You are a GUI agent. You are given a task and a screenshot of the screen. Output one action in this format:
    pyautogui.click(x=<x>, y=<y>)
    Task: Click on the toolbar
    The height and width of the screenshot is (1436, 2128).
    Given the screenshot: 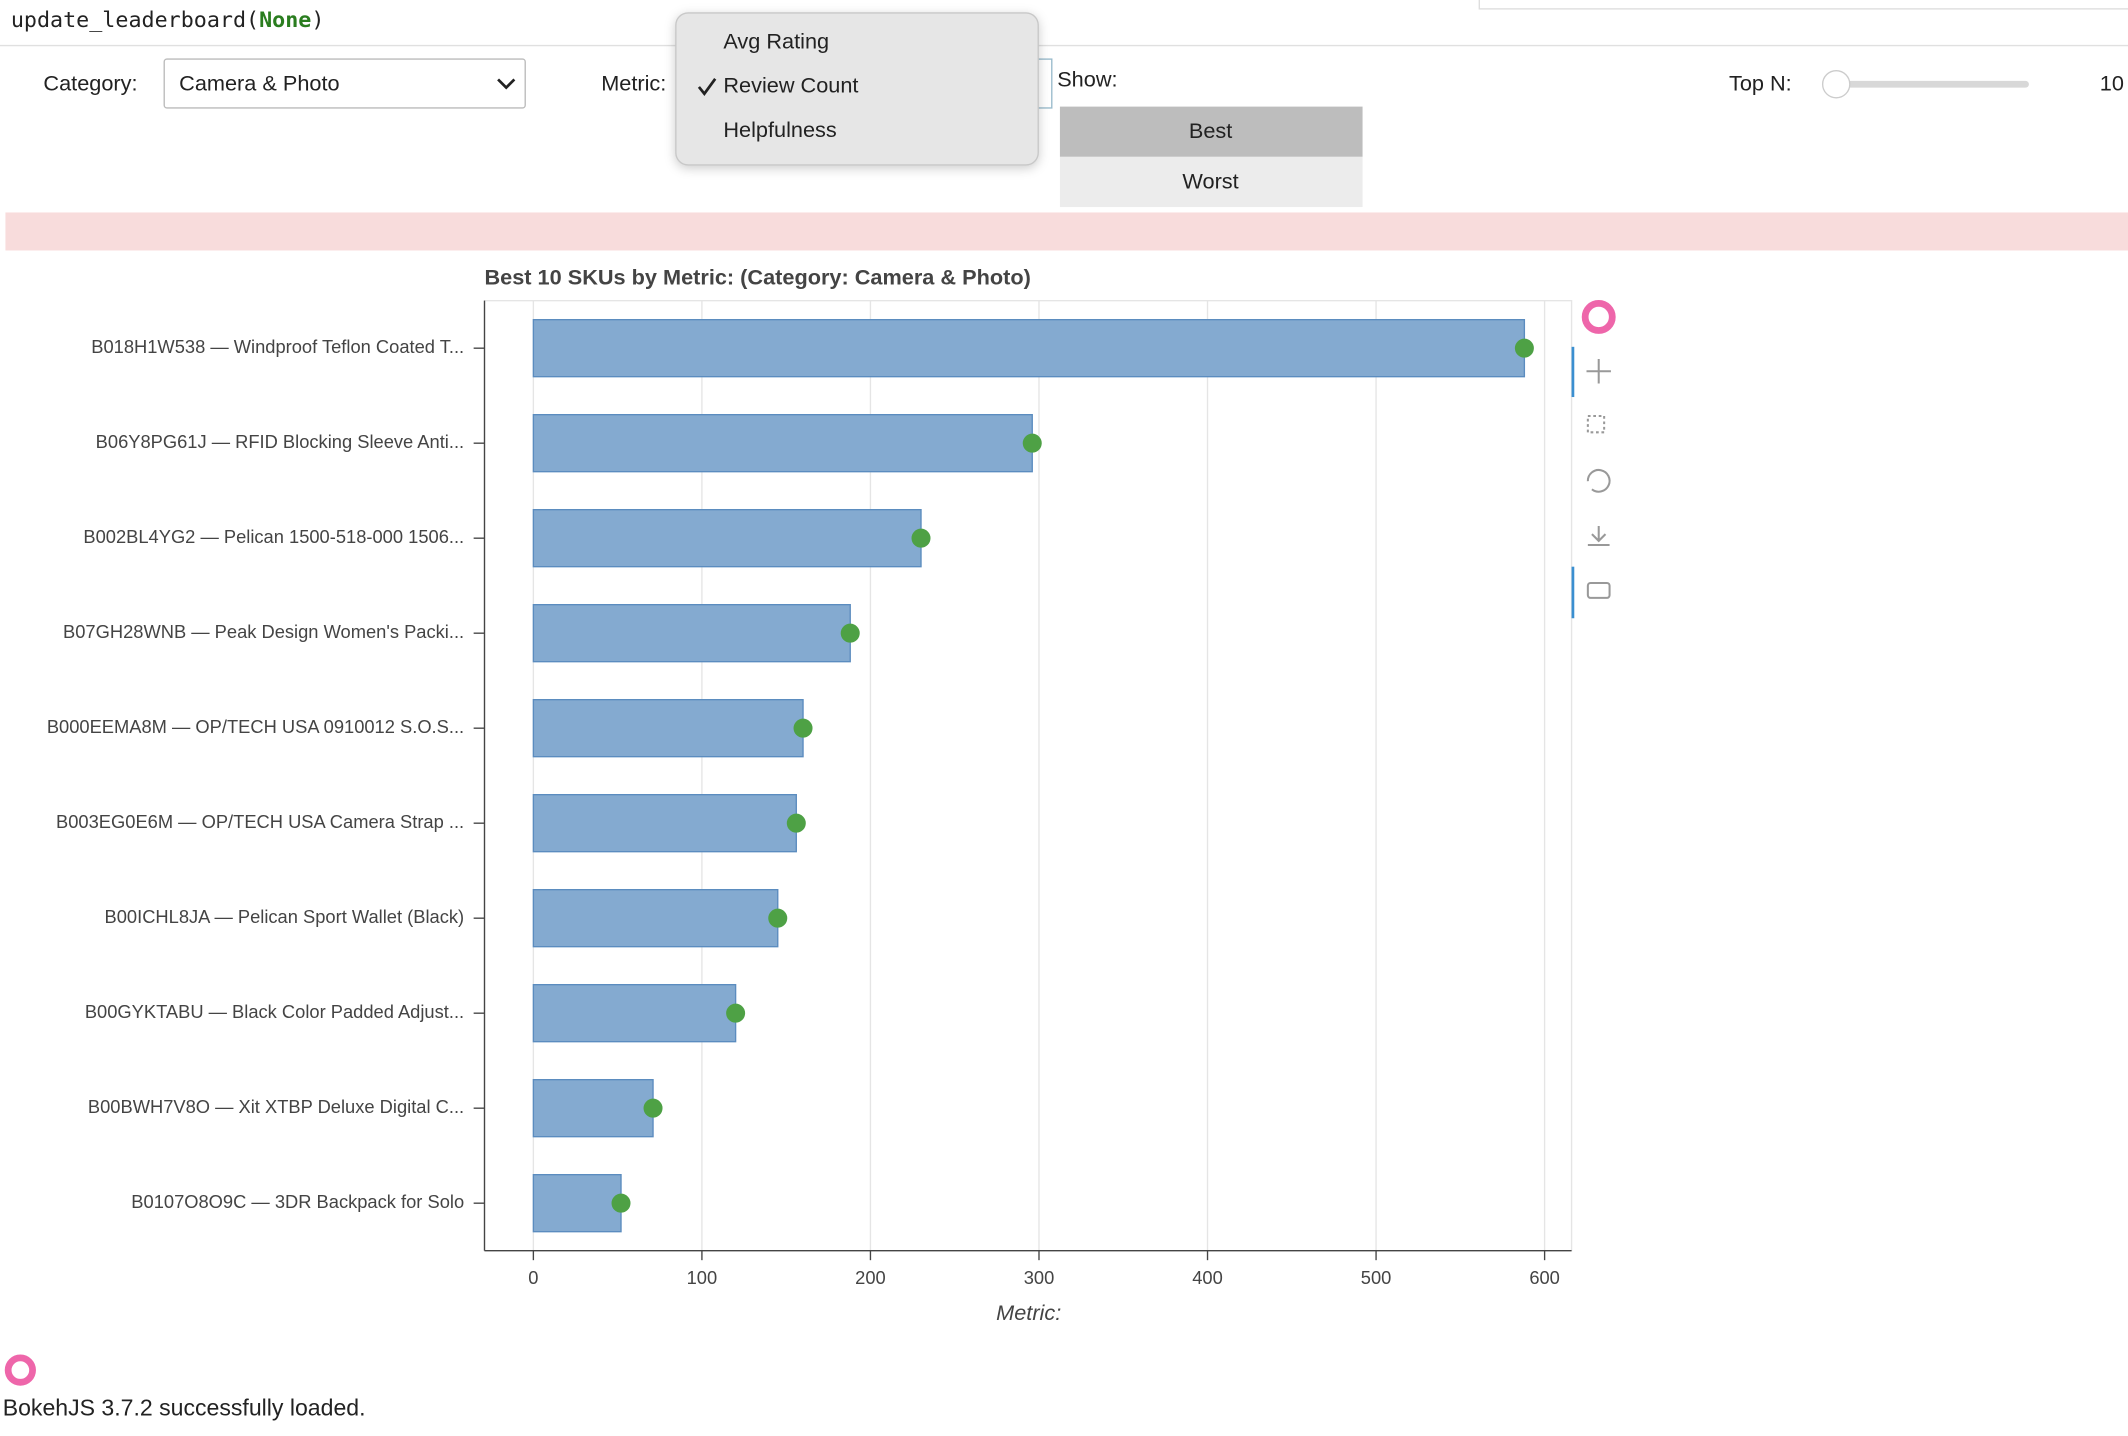 What is the action you would take?
    pyautogui.click(x=1593, y=459)
    